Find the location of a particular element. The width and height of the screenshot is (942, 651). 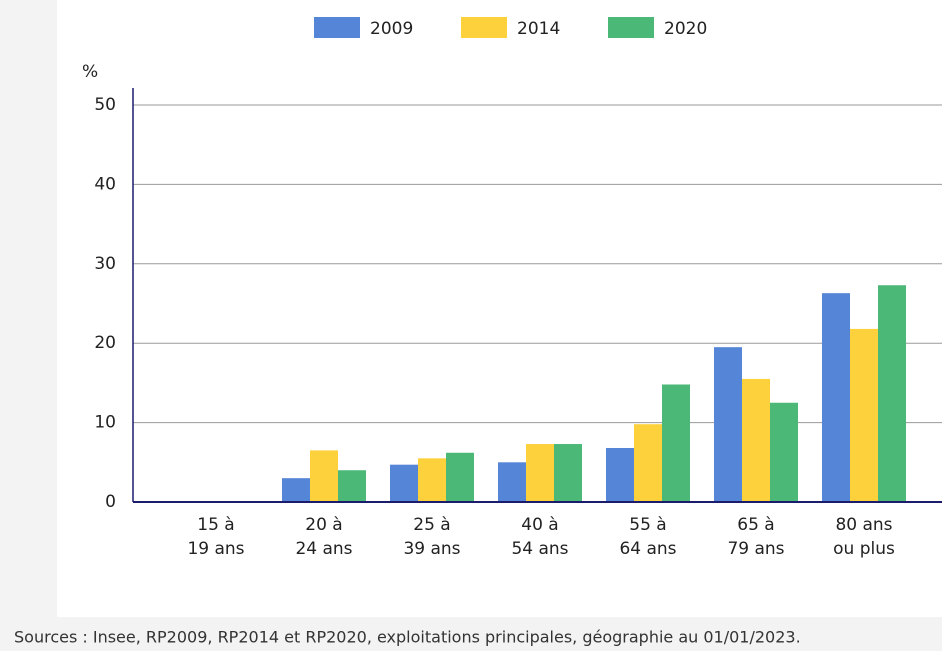

legend-label: 2020 is located at coordinates (685, 29).